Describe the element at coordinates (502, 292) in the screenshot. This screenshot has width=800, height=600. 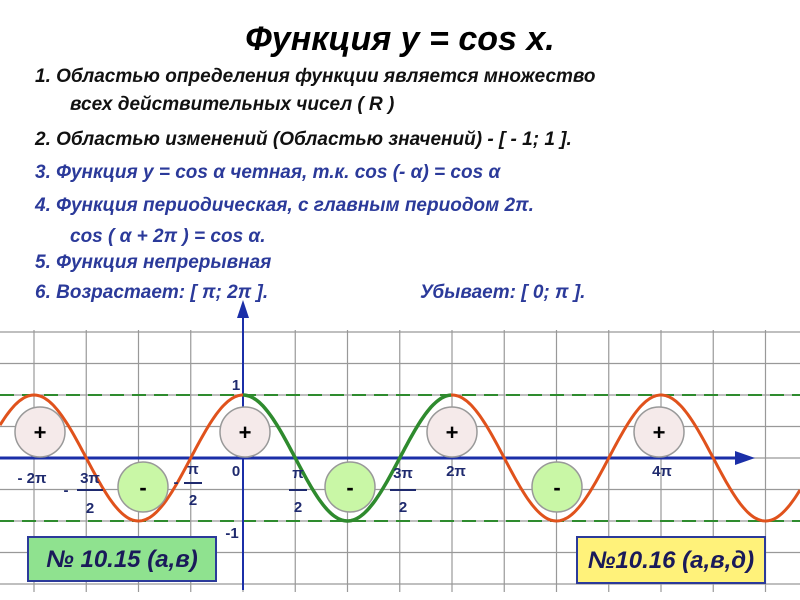
I see `item-line: Убывает: [ 0; π ].` at that location.